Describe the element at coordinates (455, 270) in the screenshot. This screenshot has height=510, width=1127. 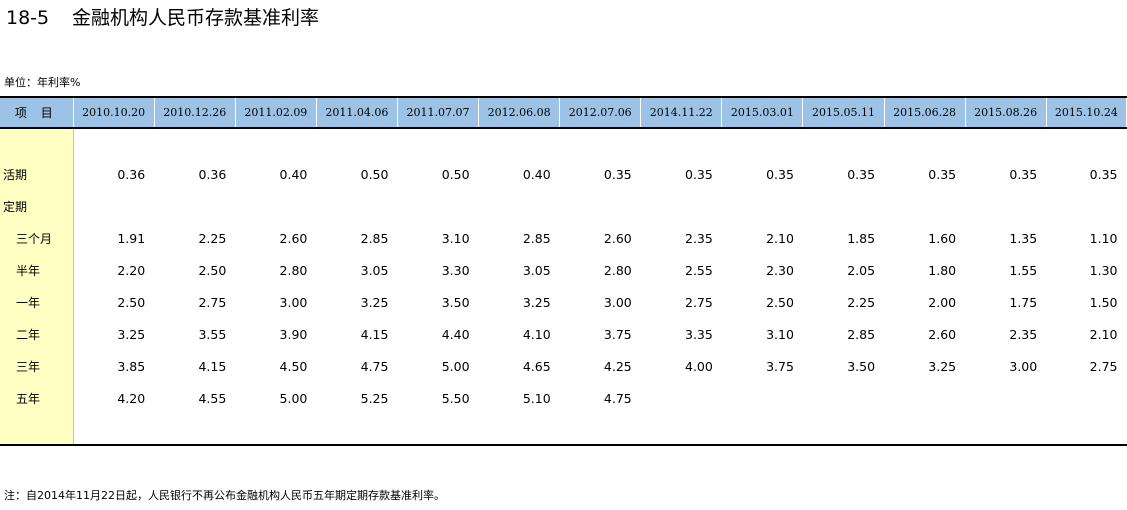
I see `rate-cell: 3.30` at that location.